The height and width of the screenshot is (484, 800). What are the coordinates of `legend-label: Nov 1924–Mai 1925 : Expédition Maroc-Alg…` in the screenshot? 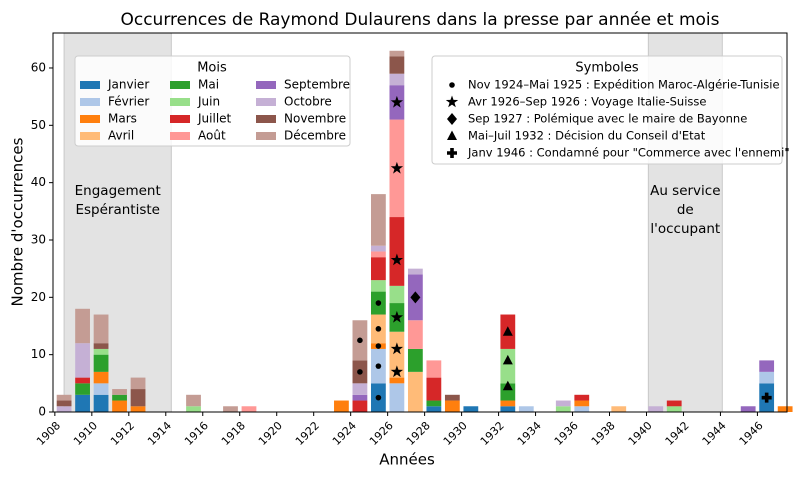 It's located at (624, 85).